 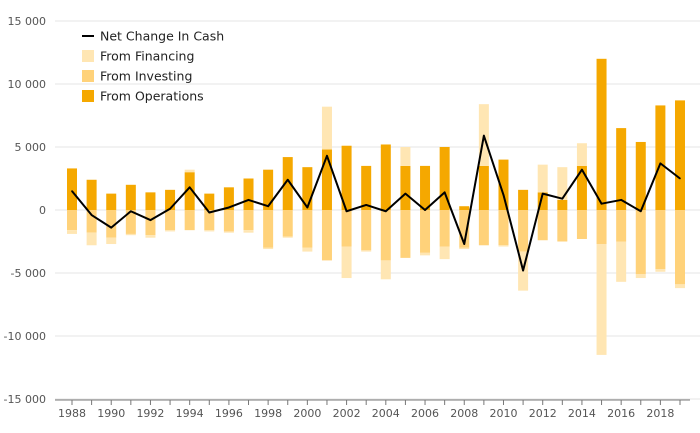 What do you see at coordinates (503, 413) in the screenshot?
I see `x-tick-label: 2010` at bounding box center [503, 413].